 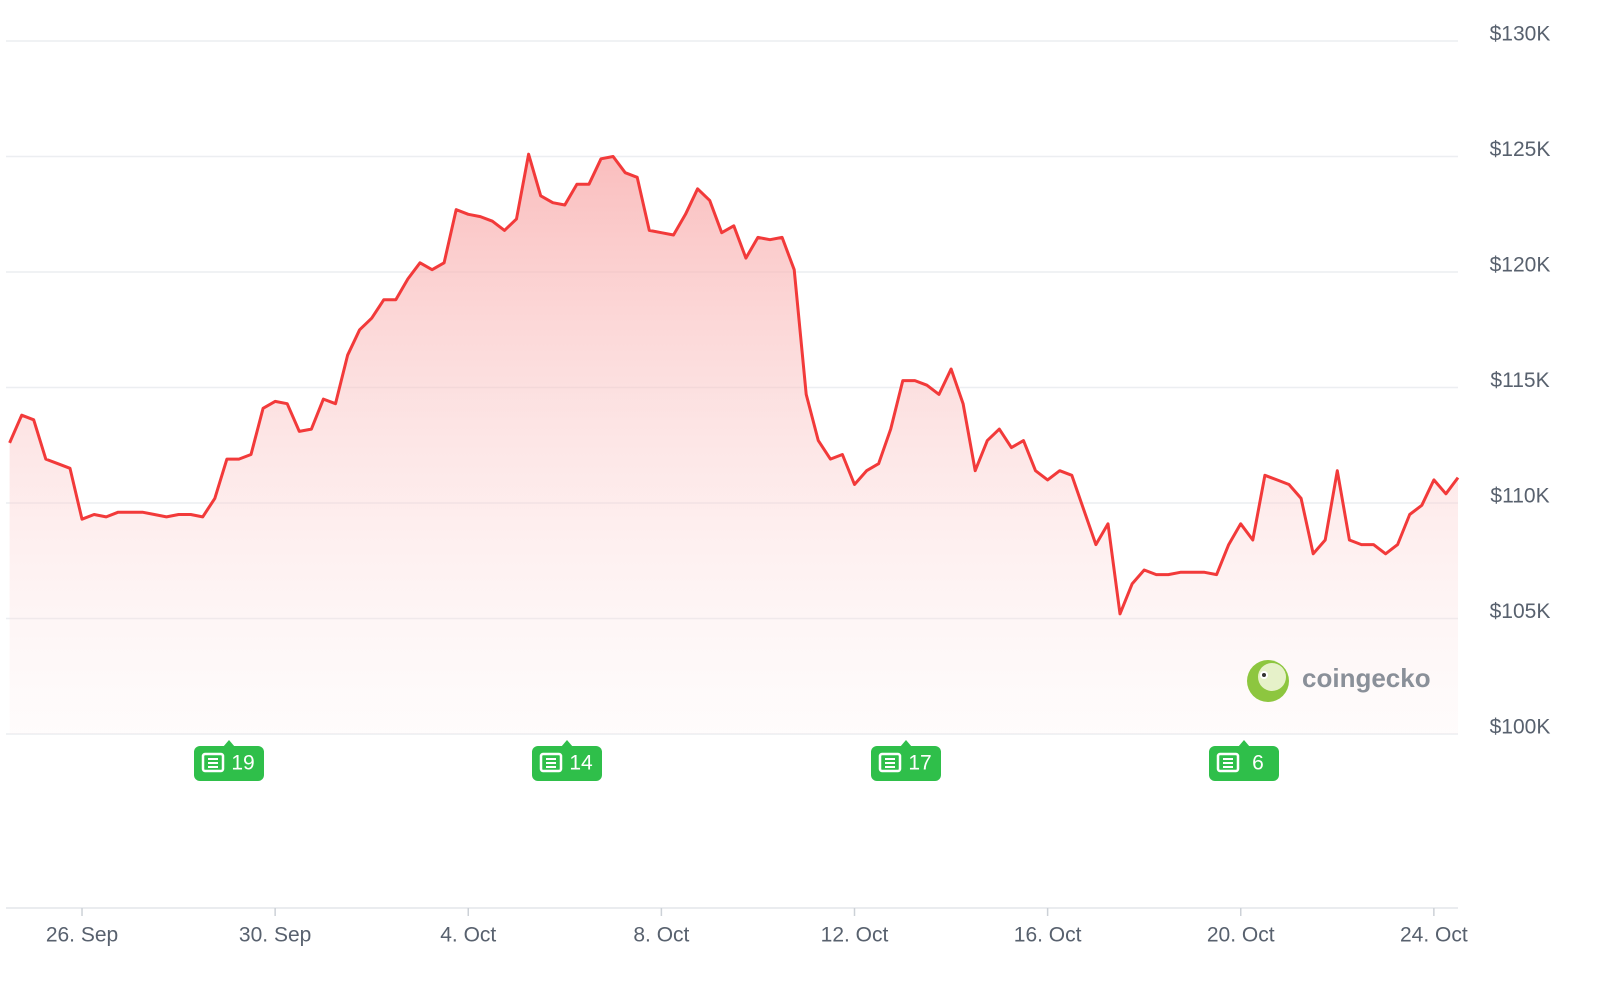 What do you see at coordinates (1048, 935) in the screenshot?
I see `x-tick-label: 16. Oct` at bounding box center [1048, 935].